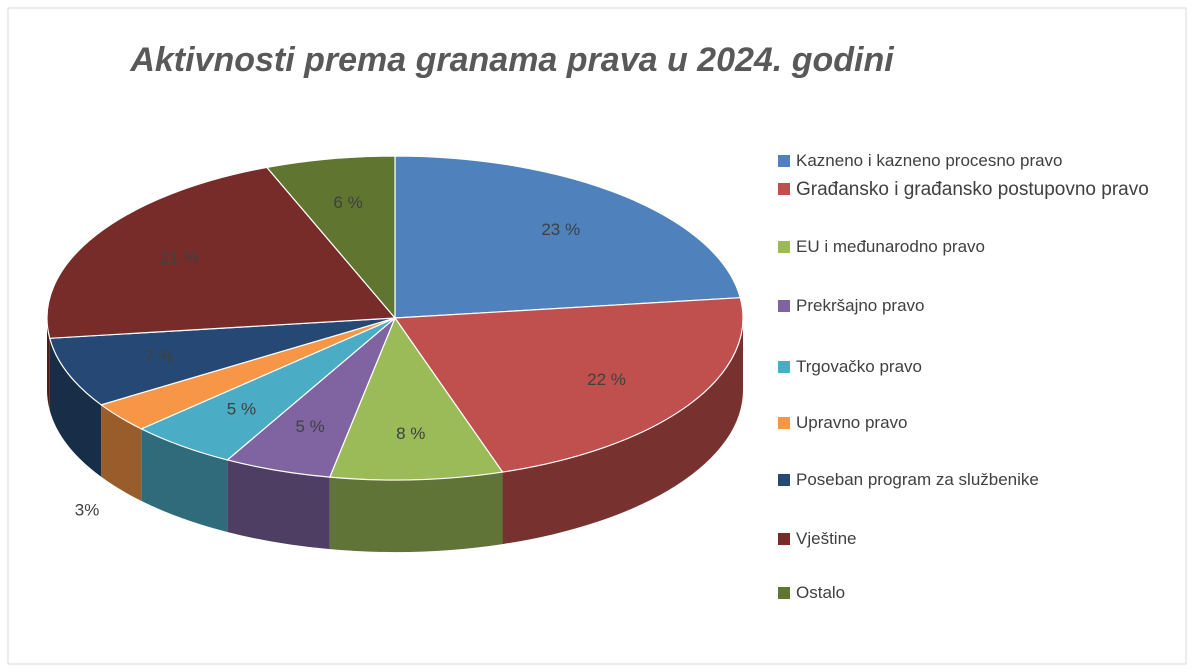 This screenshot has width=1194, height=672. I want to click on legend-item: Upravno pravo, so click(968, 423).